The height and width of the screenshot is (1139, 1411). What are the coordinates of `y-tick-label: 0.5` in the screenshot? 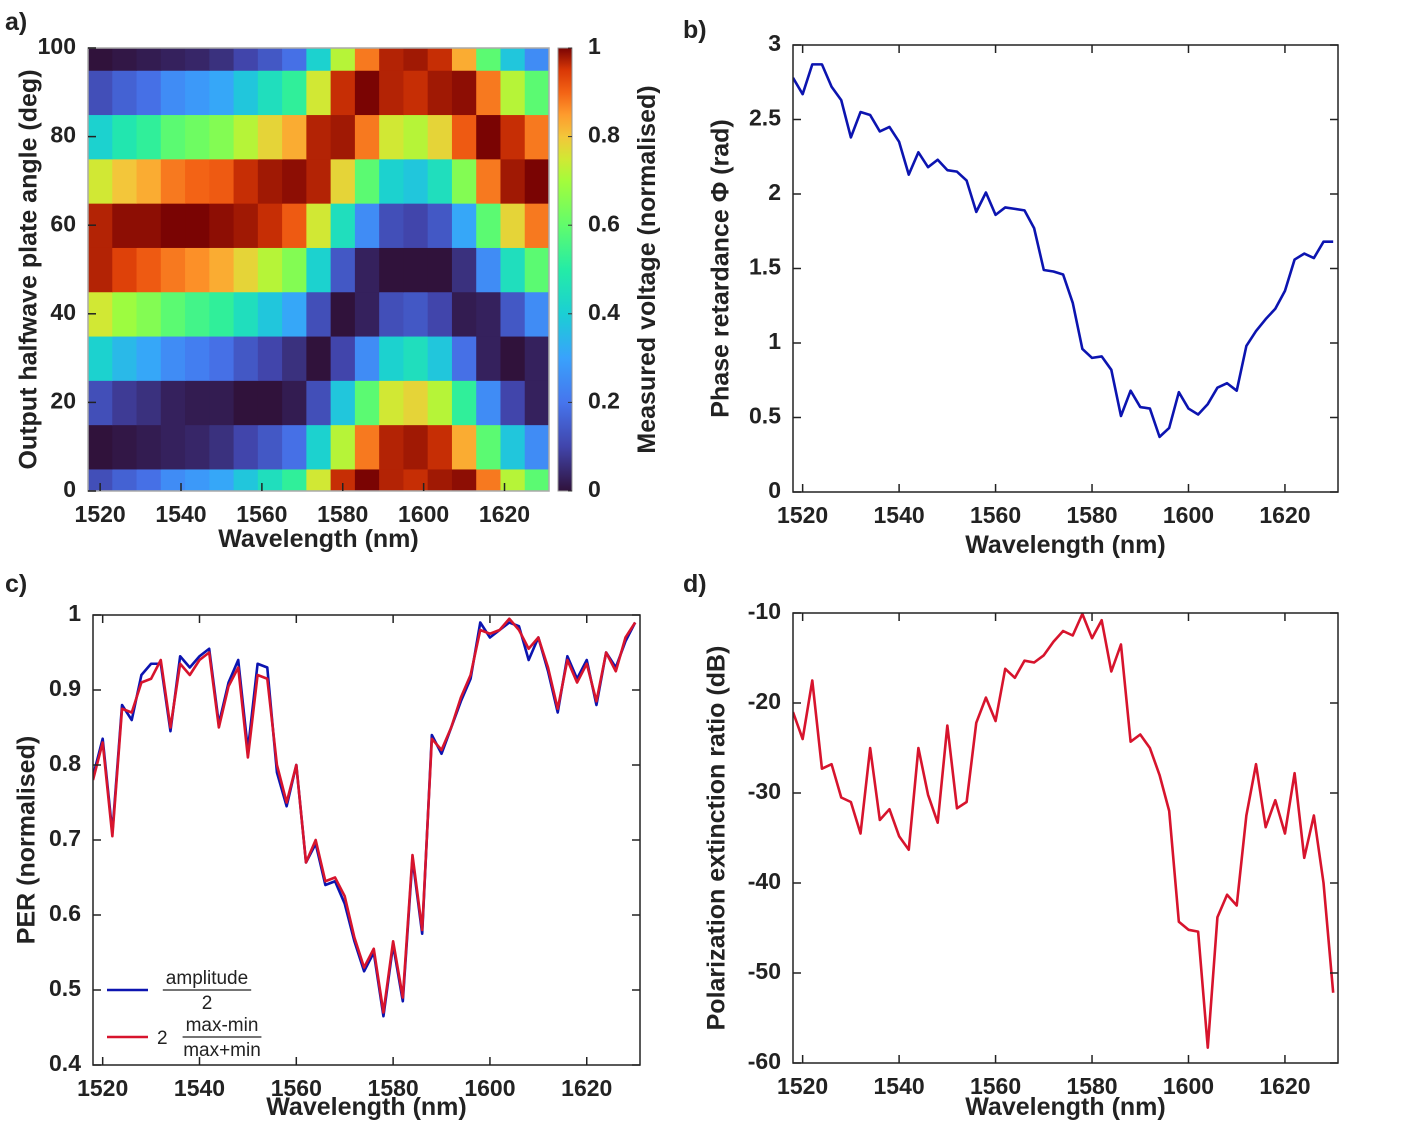 It's located at (765, 416).